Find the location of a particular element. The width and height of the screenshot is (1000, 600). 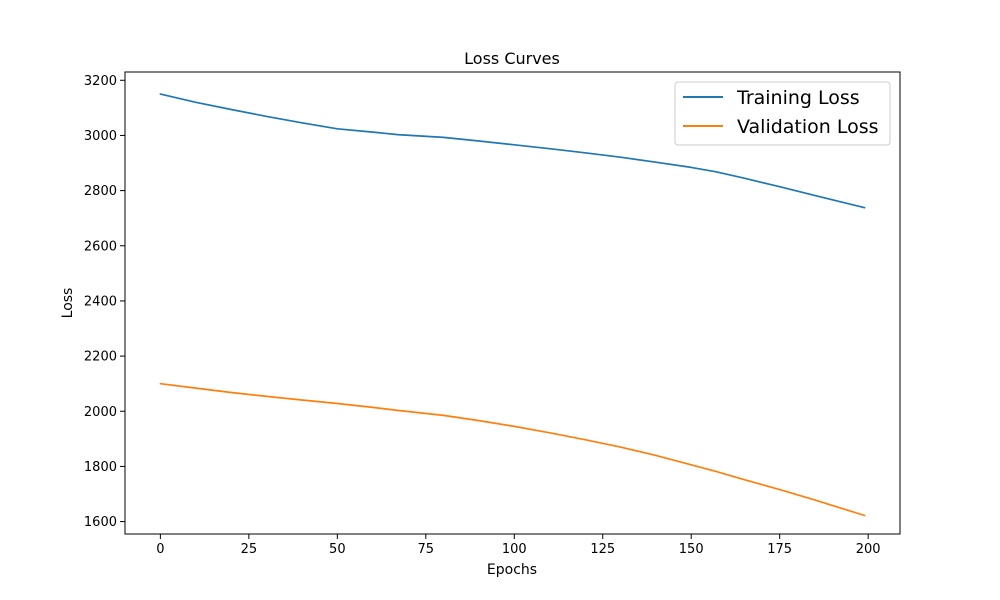

x-axis-label: Epochs is located at coordinates (512, 570).